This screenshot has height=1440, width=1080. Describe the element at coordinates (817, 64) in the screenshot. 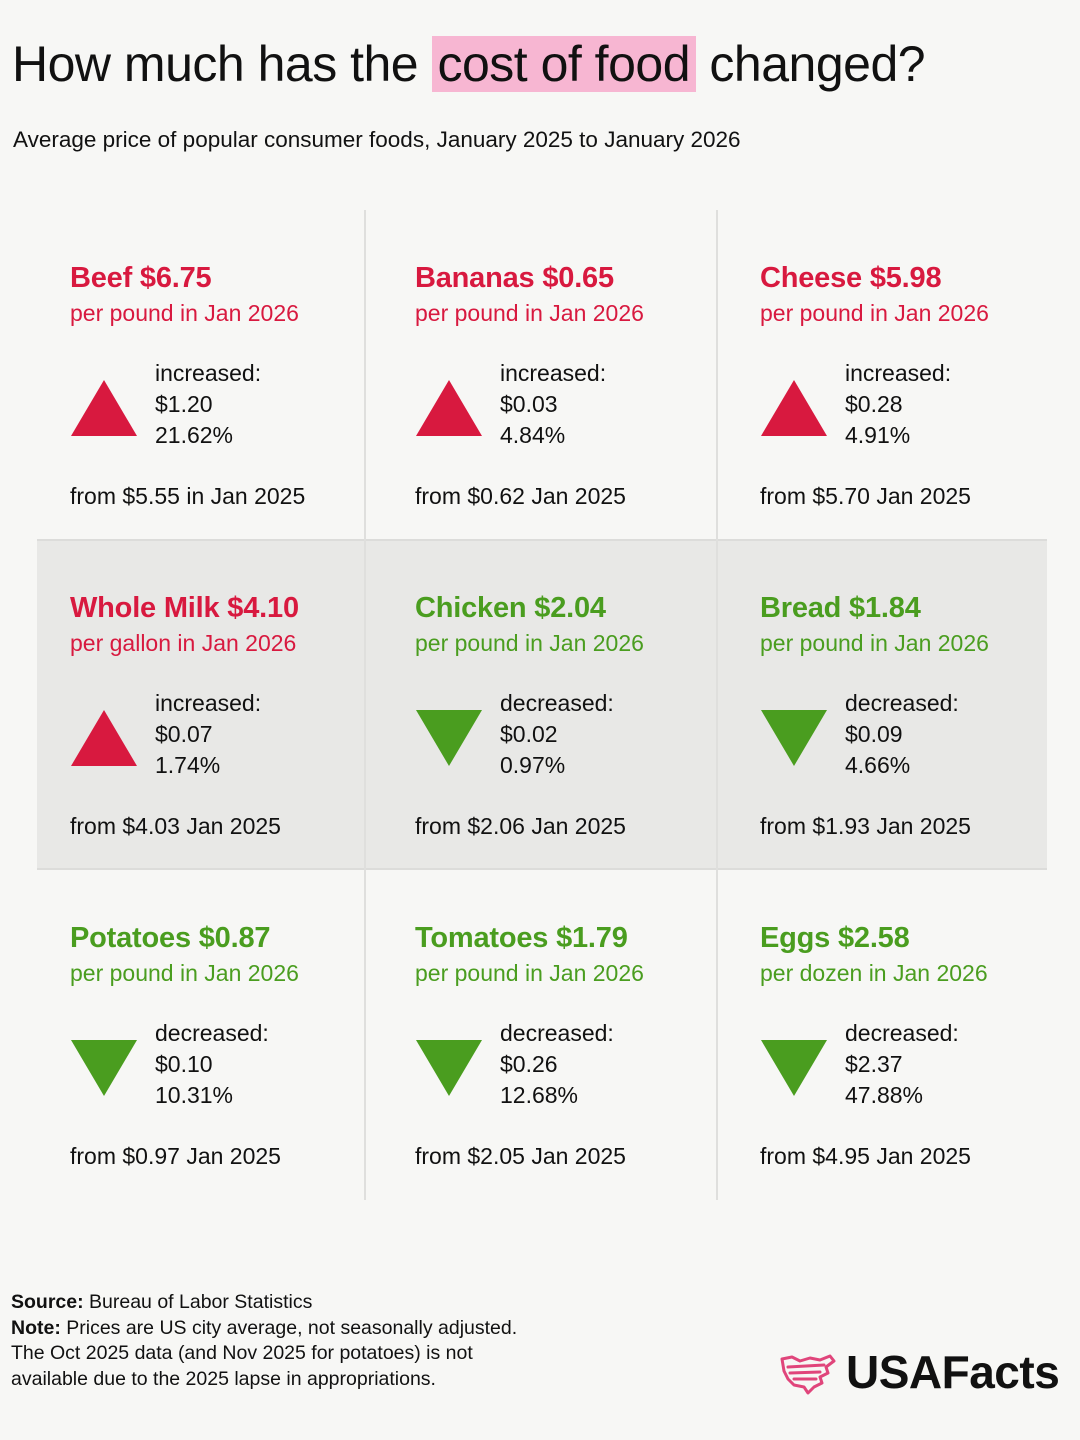

I see `title-end: changed?` at that location.